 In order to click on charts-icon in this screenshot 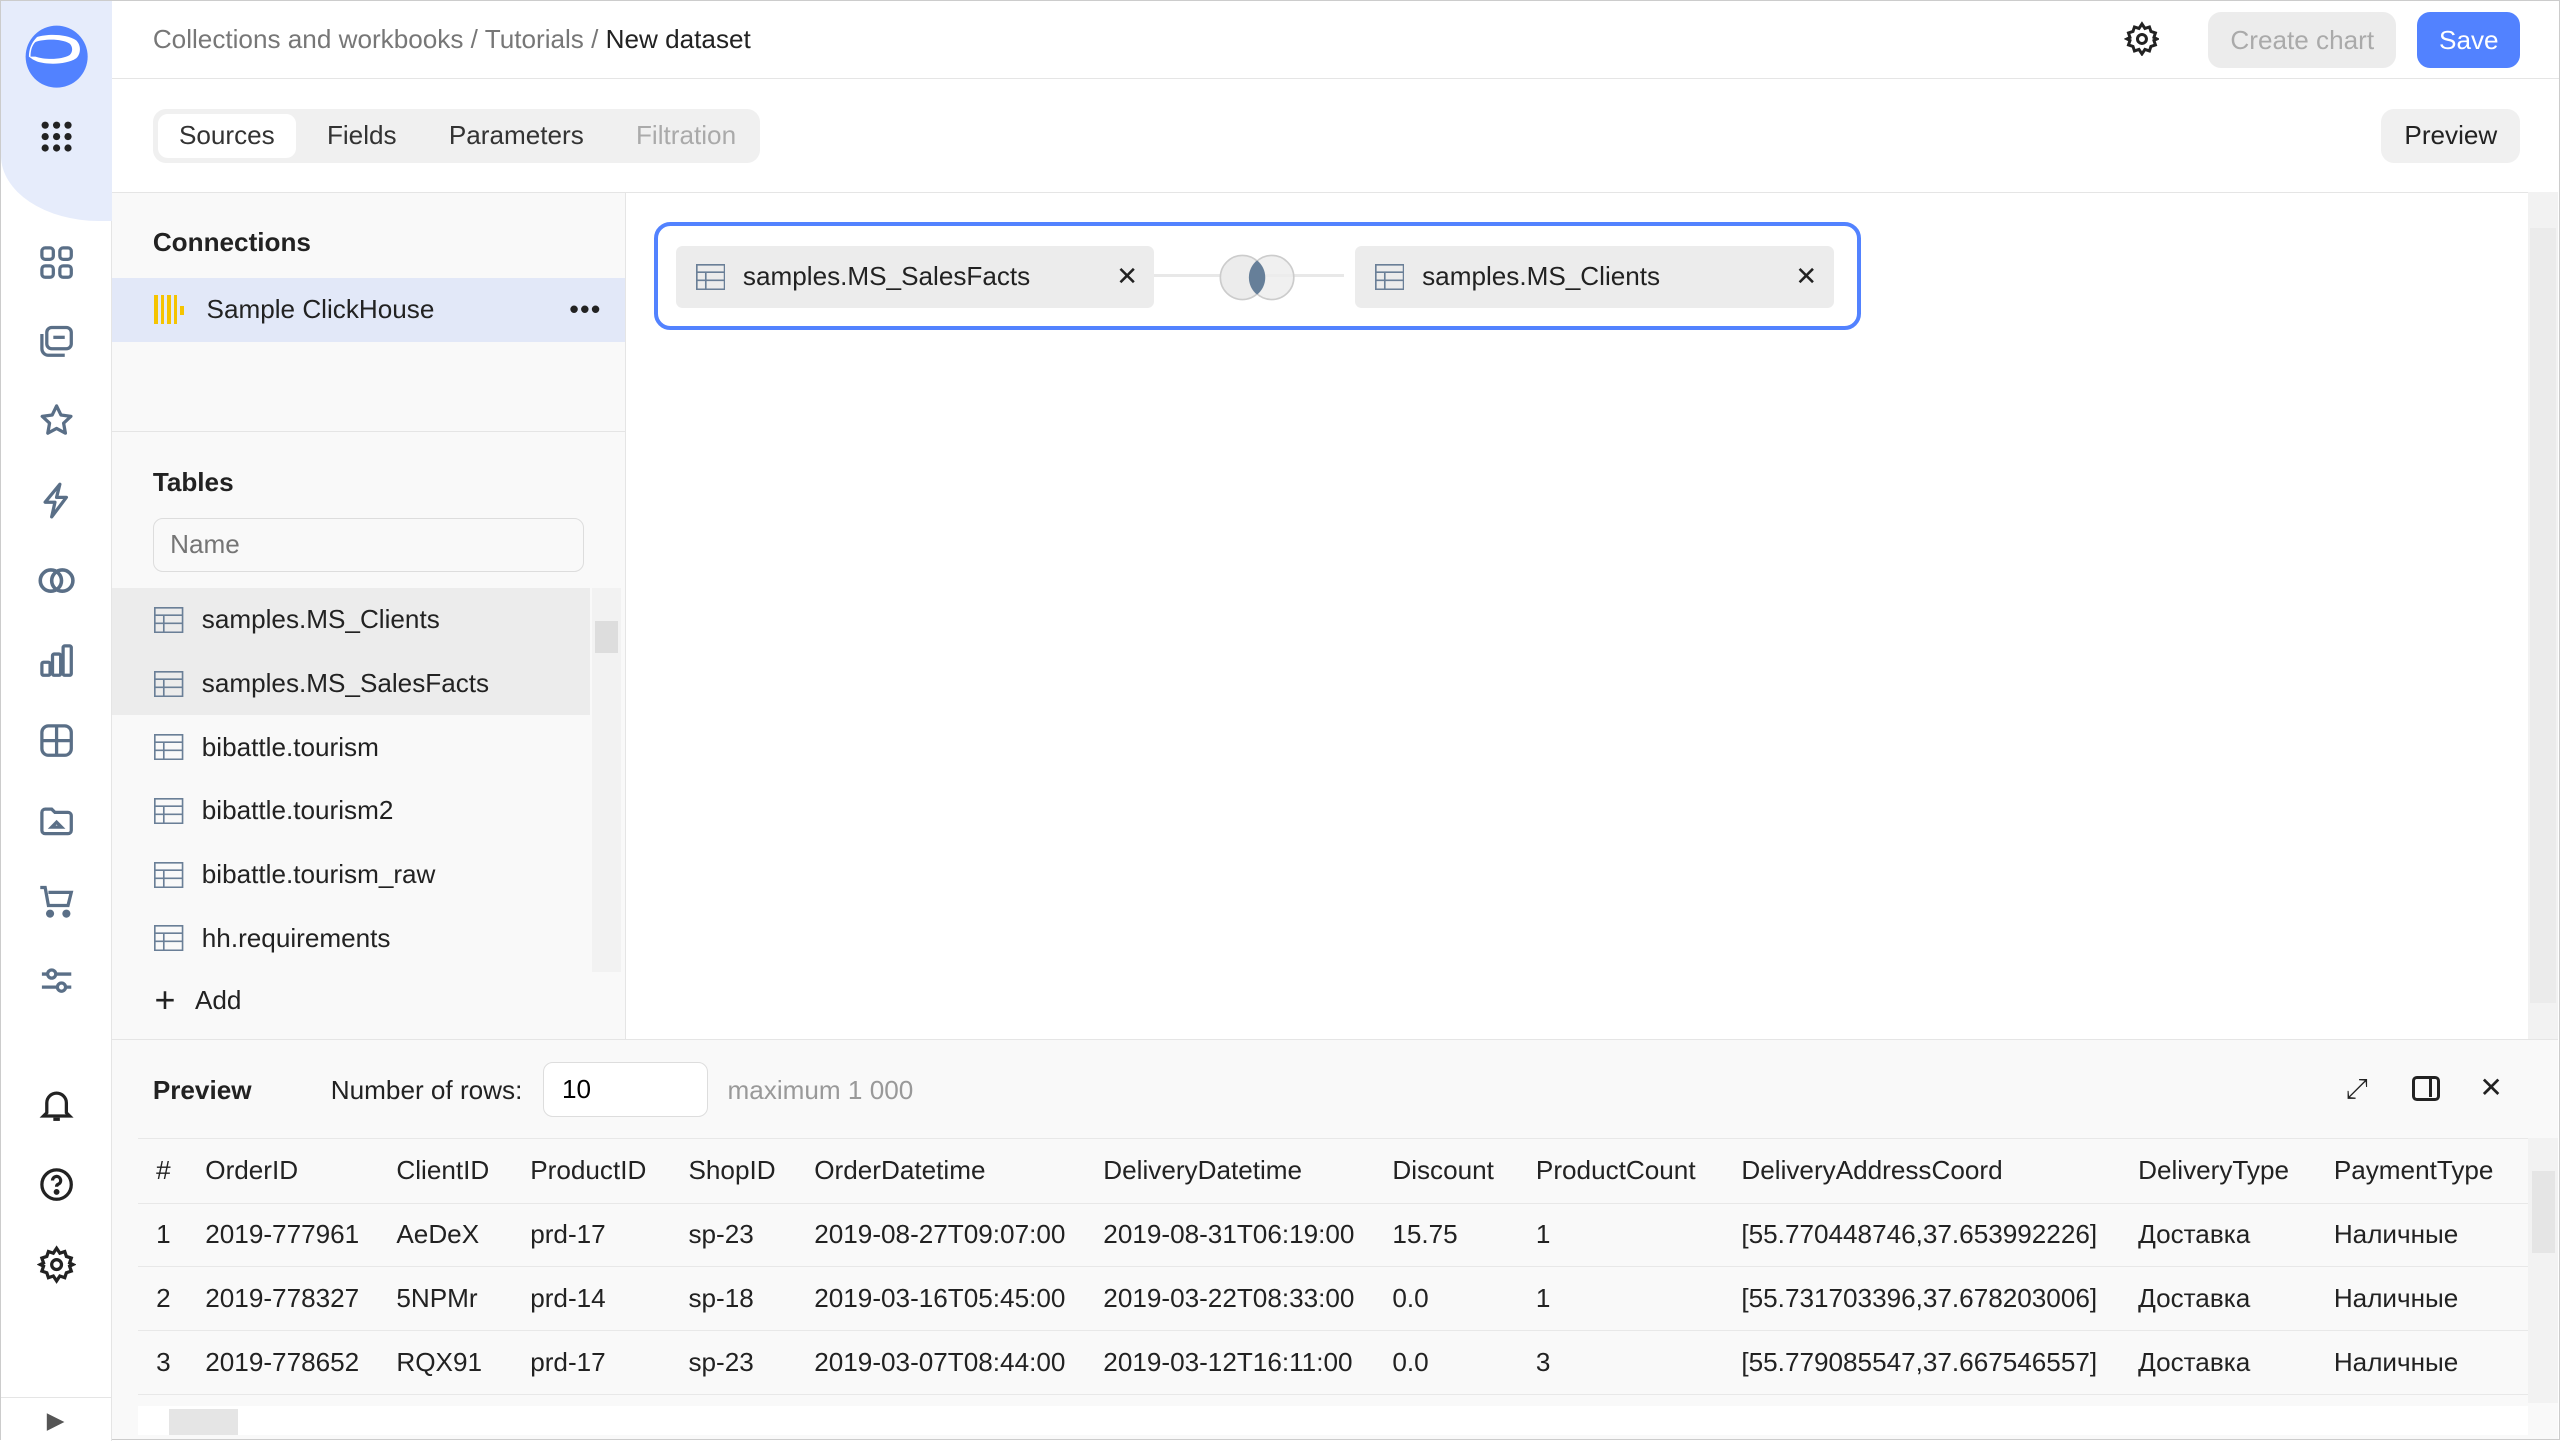, I will do `click(56, 660)`.